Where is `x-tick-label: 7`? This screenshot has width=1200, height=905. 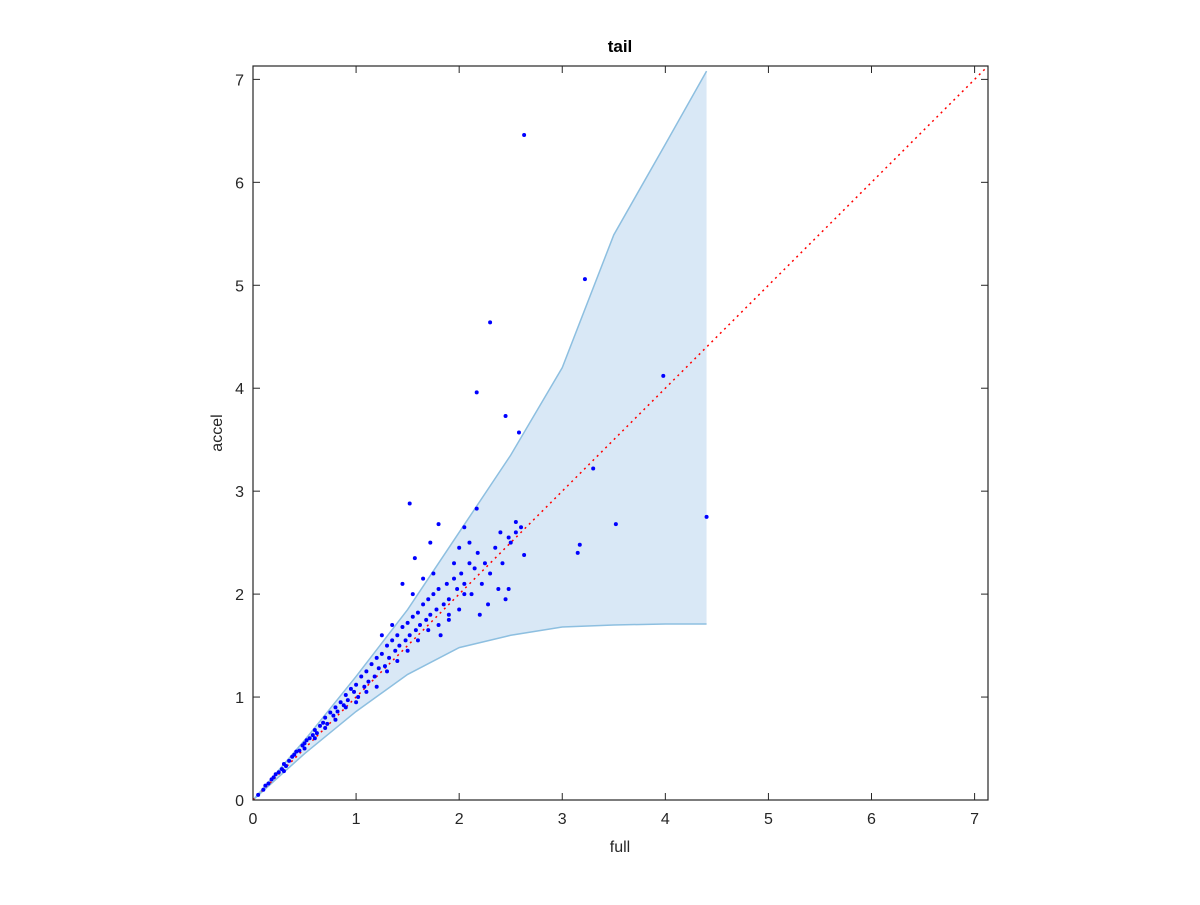 x-tick-label: 7 is located at coordinates (974, 819).